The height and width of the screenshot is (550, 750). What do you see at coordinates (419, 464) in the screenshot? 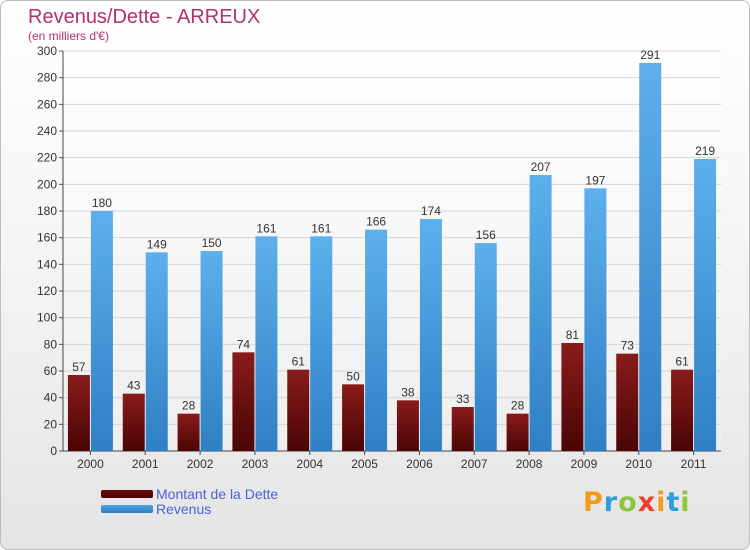
I see `x-tick-label: 2006` at bounding box center [419, 464].